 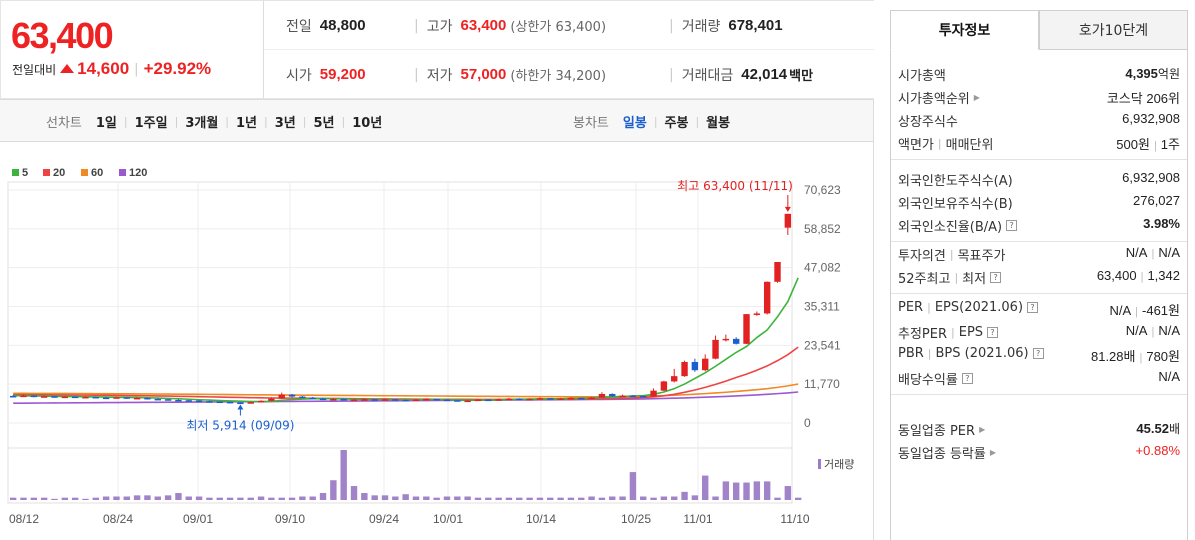 I want to click on x-tick-label: 09/10, so click(x=290, y=519).